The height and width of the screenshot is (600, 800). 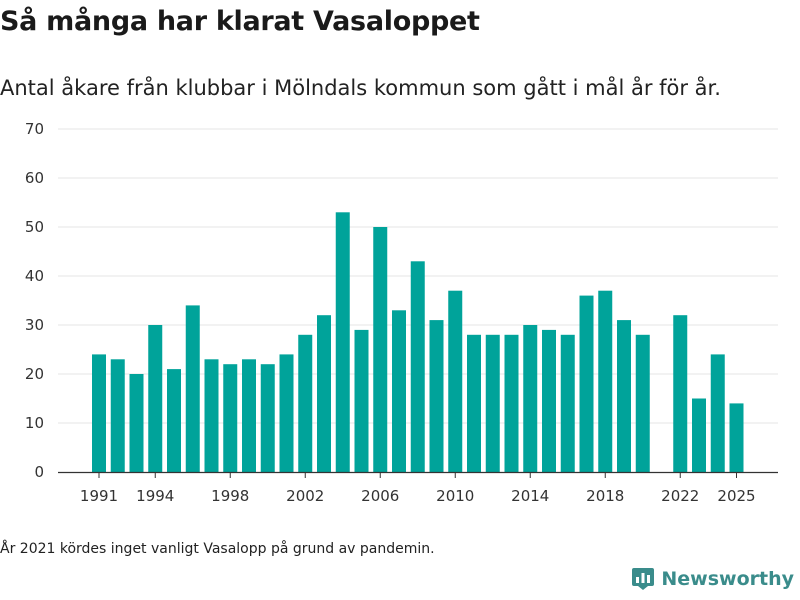 I want to click on bar-1991, so click(x=99, y=413).